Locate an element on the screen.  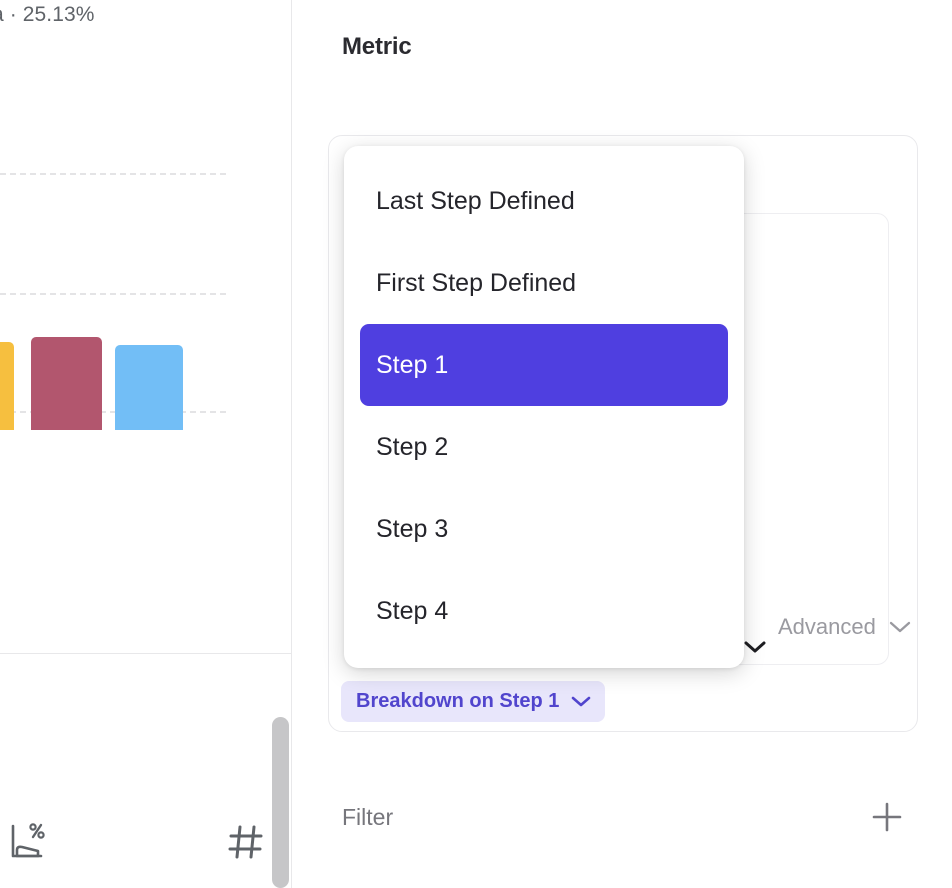
breakdown-selector-pill: Breakdown on Step 1 is located at coordinates (473, 701).